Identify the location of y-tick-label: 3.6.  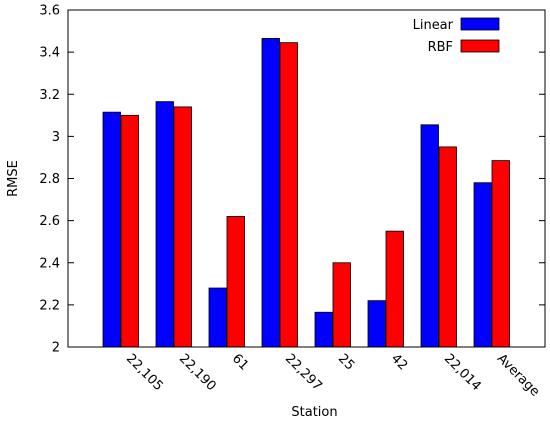
(49, 11).